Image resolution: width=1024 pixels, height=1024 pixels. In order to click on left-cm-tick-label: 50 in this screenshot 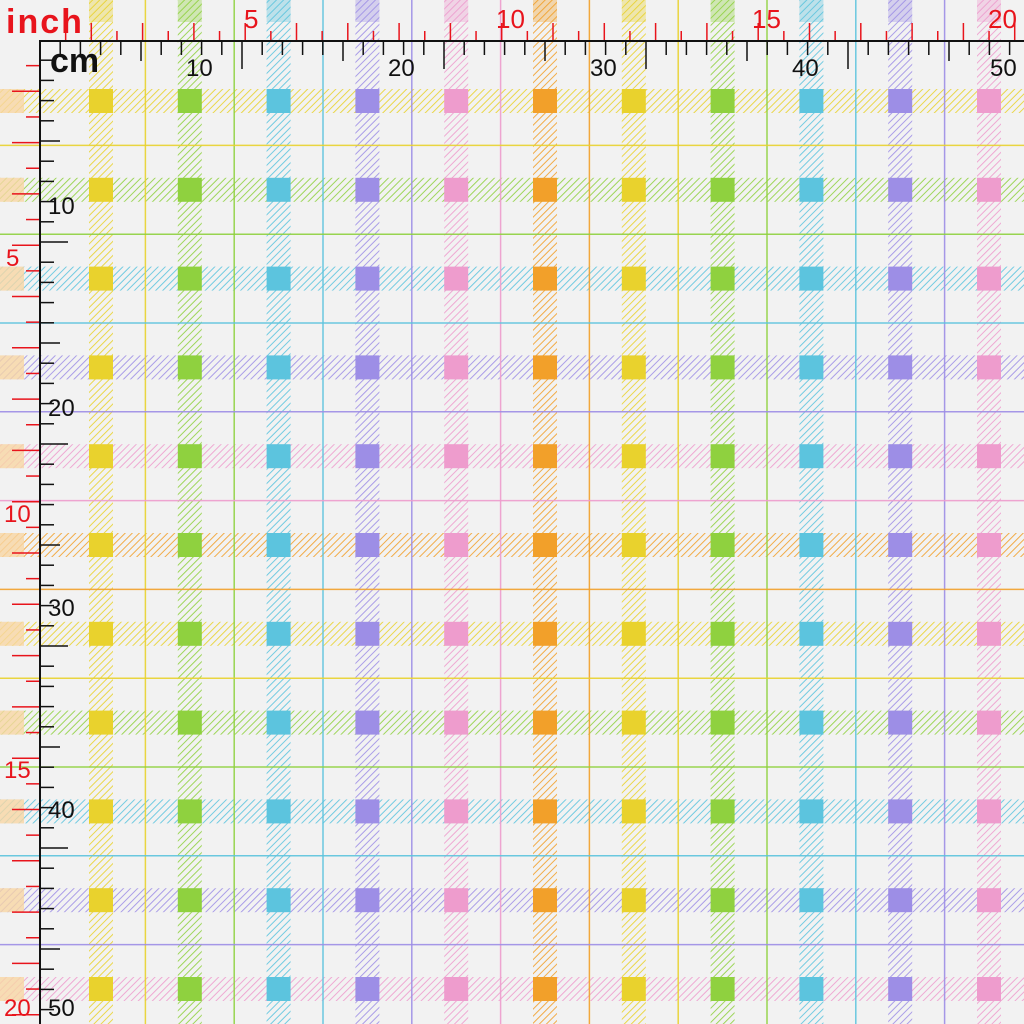, I will do `click(61, 1008)`.